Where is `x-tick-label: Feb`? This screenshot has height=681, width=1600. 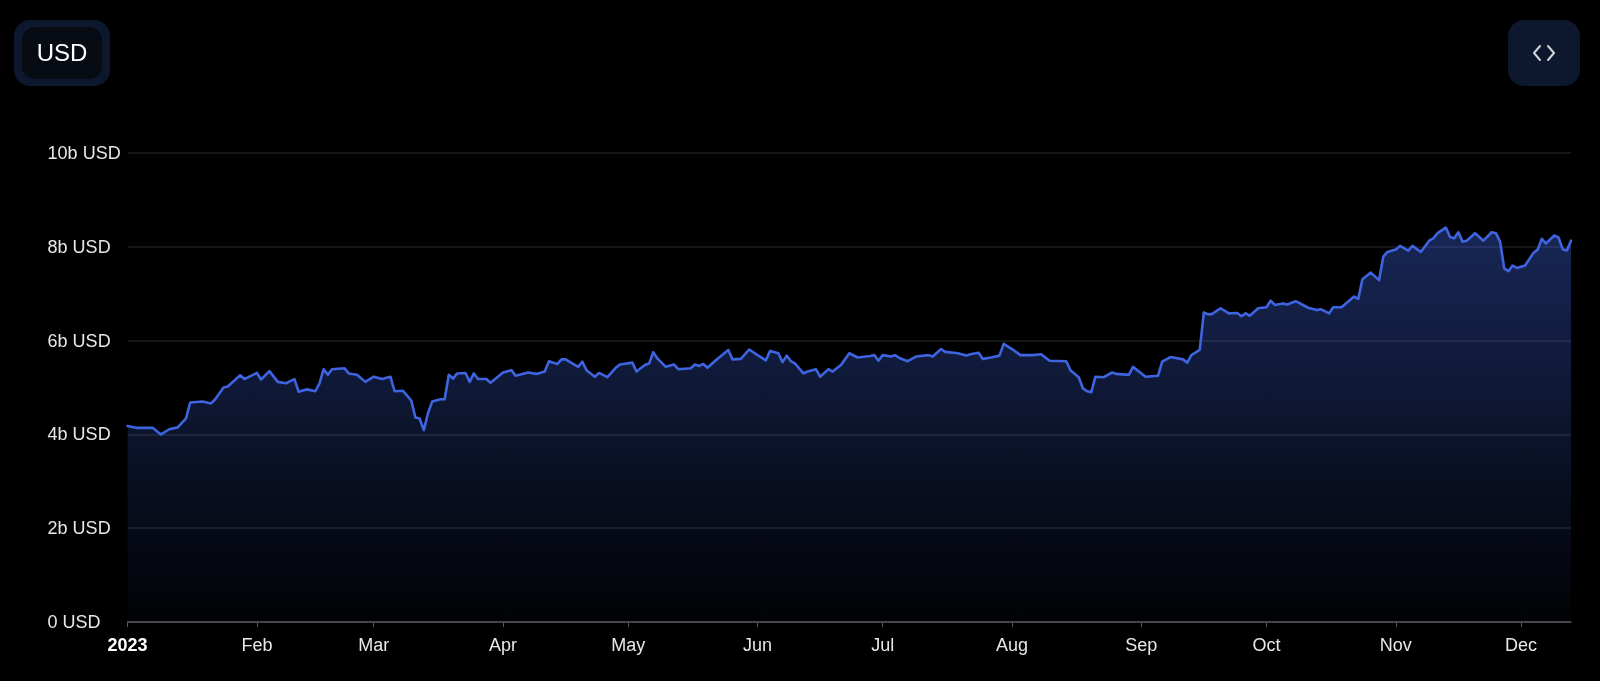 x-tick-label: Feb is located at coordinates (257, 645).